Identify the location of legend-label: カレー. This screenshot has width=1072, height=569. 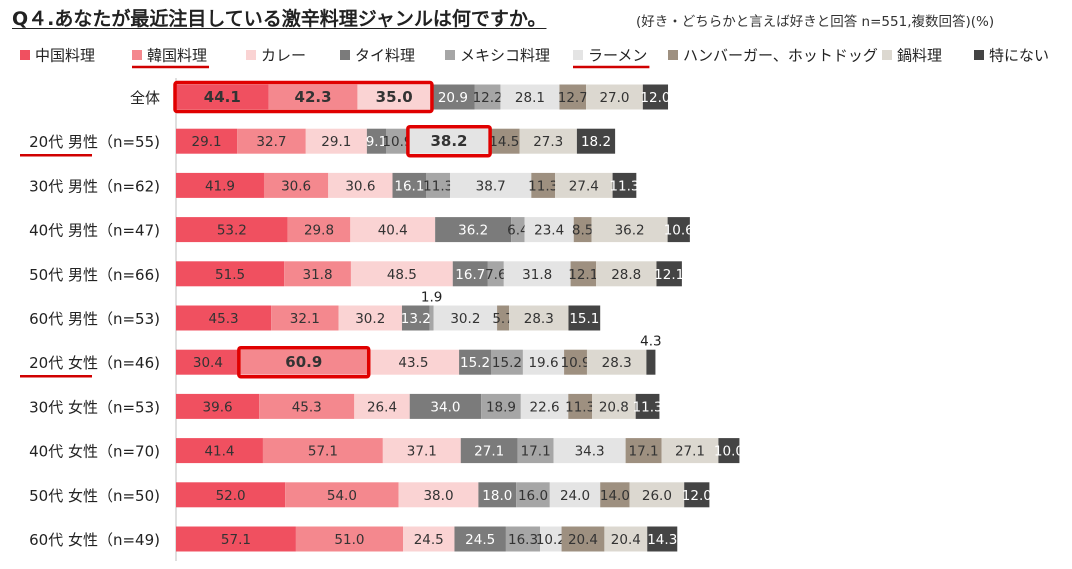
(283, 56).